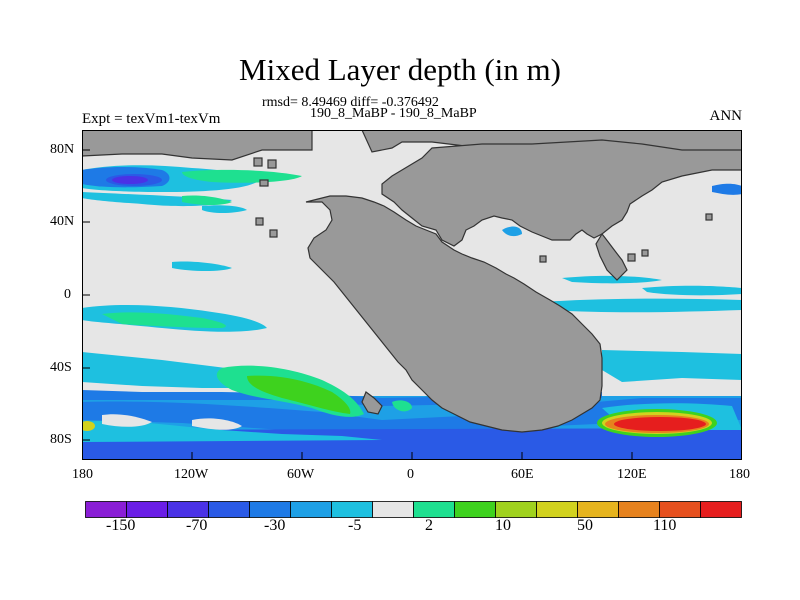 The image size is (800, 600). Describe the element at coordinates (275, 525) in the screenshot. I see `colorbar-label: -30` at that location.